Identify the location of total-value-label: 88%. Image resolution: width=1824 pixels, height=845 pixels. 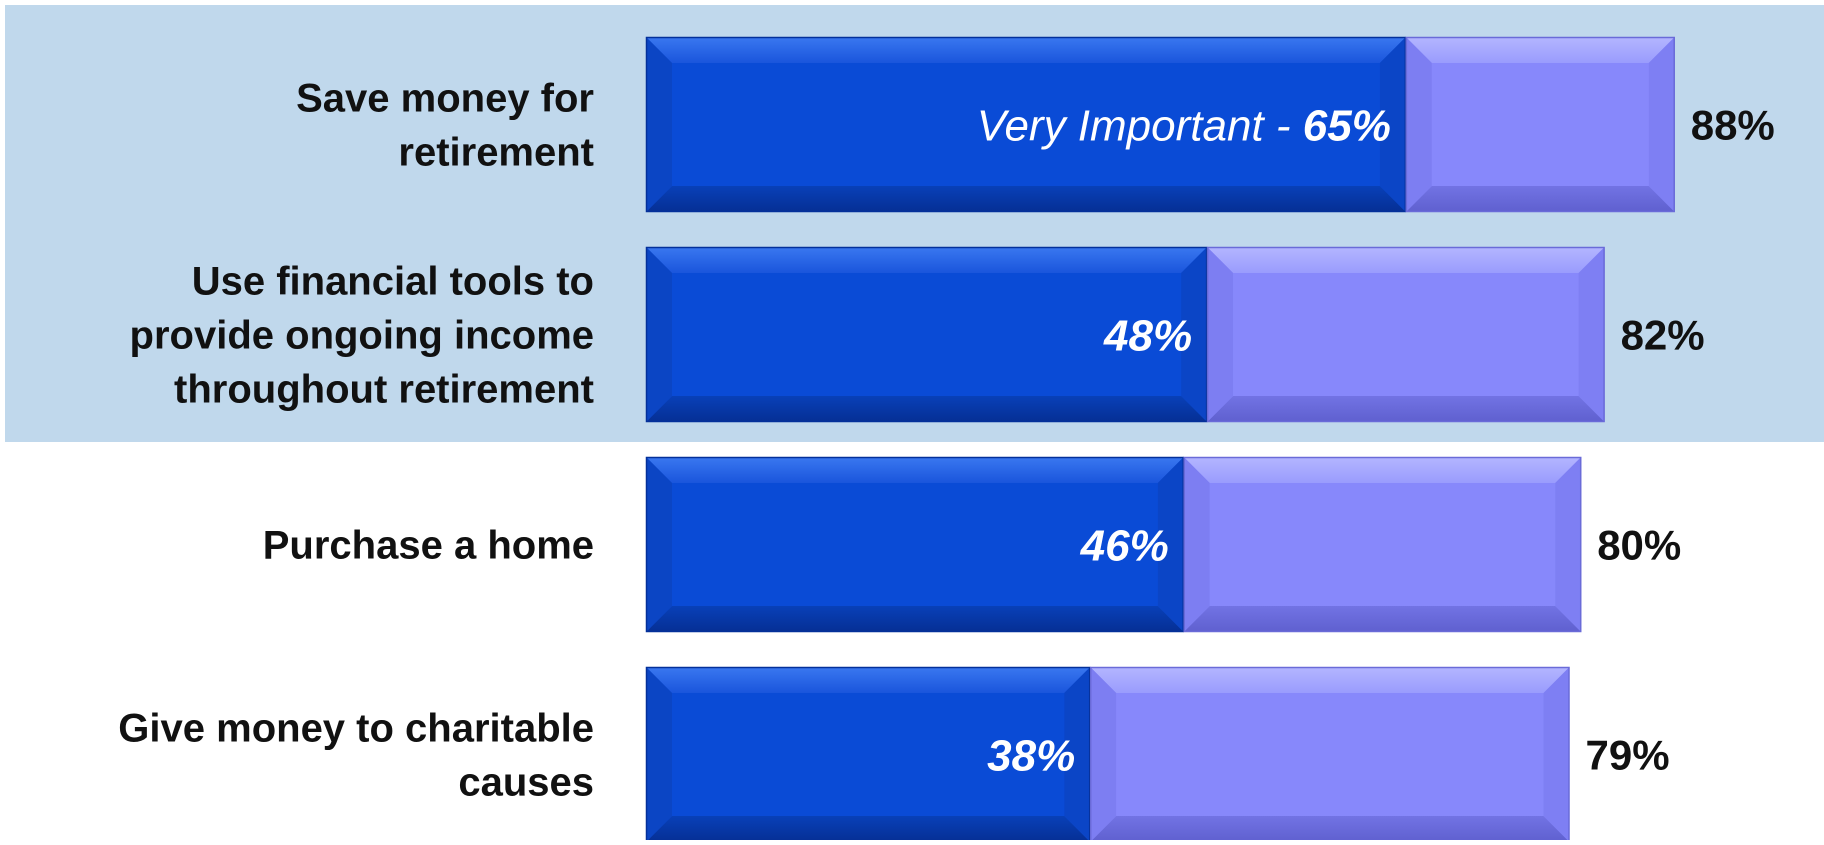
(1733, 125).